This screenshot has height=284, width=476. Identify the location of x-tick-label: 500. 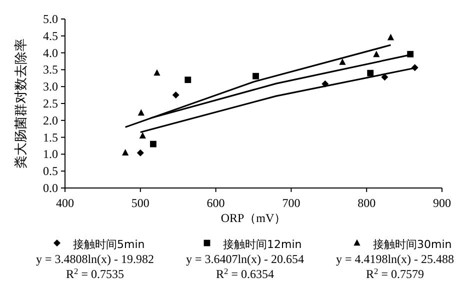
(140, 203).